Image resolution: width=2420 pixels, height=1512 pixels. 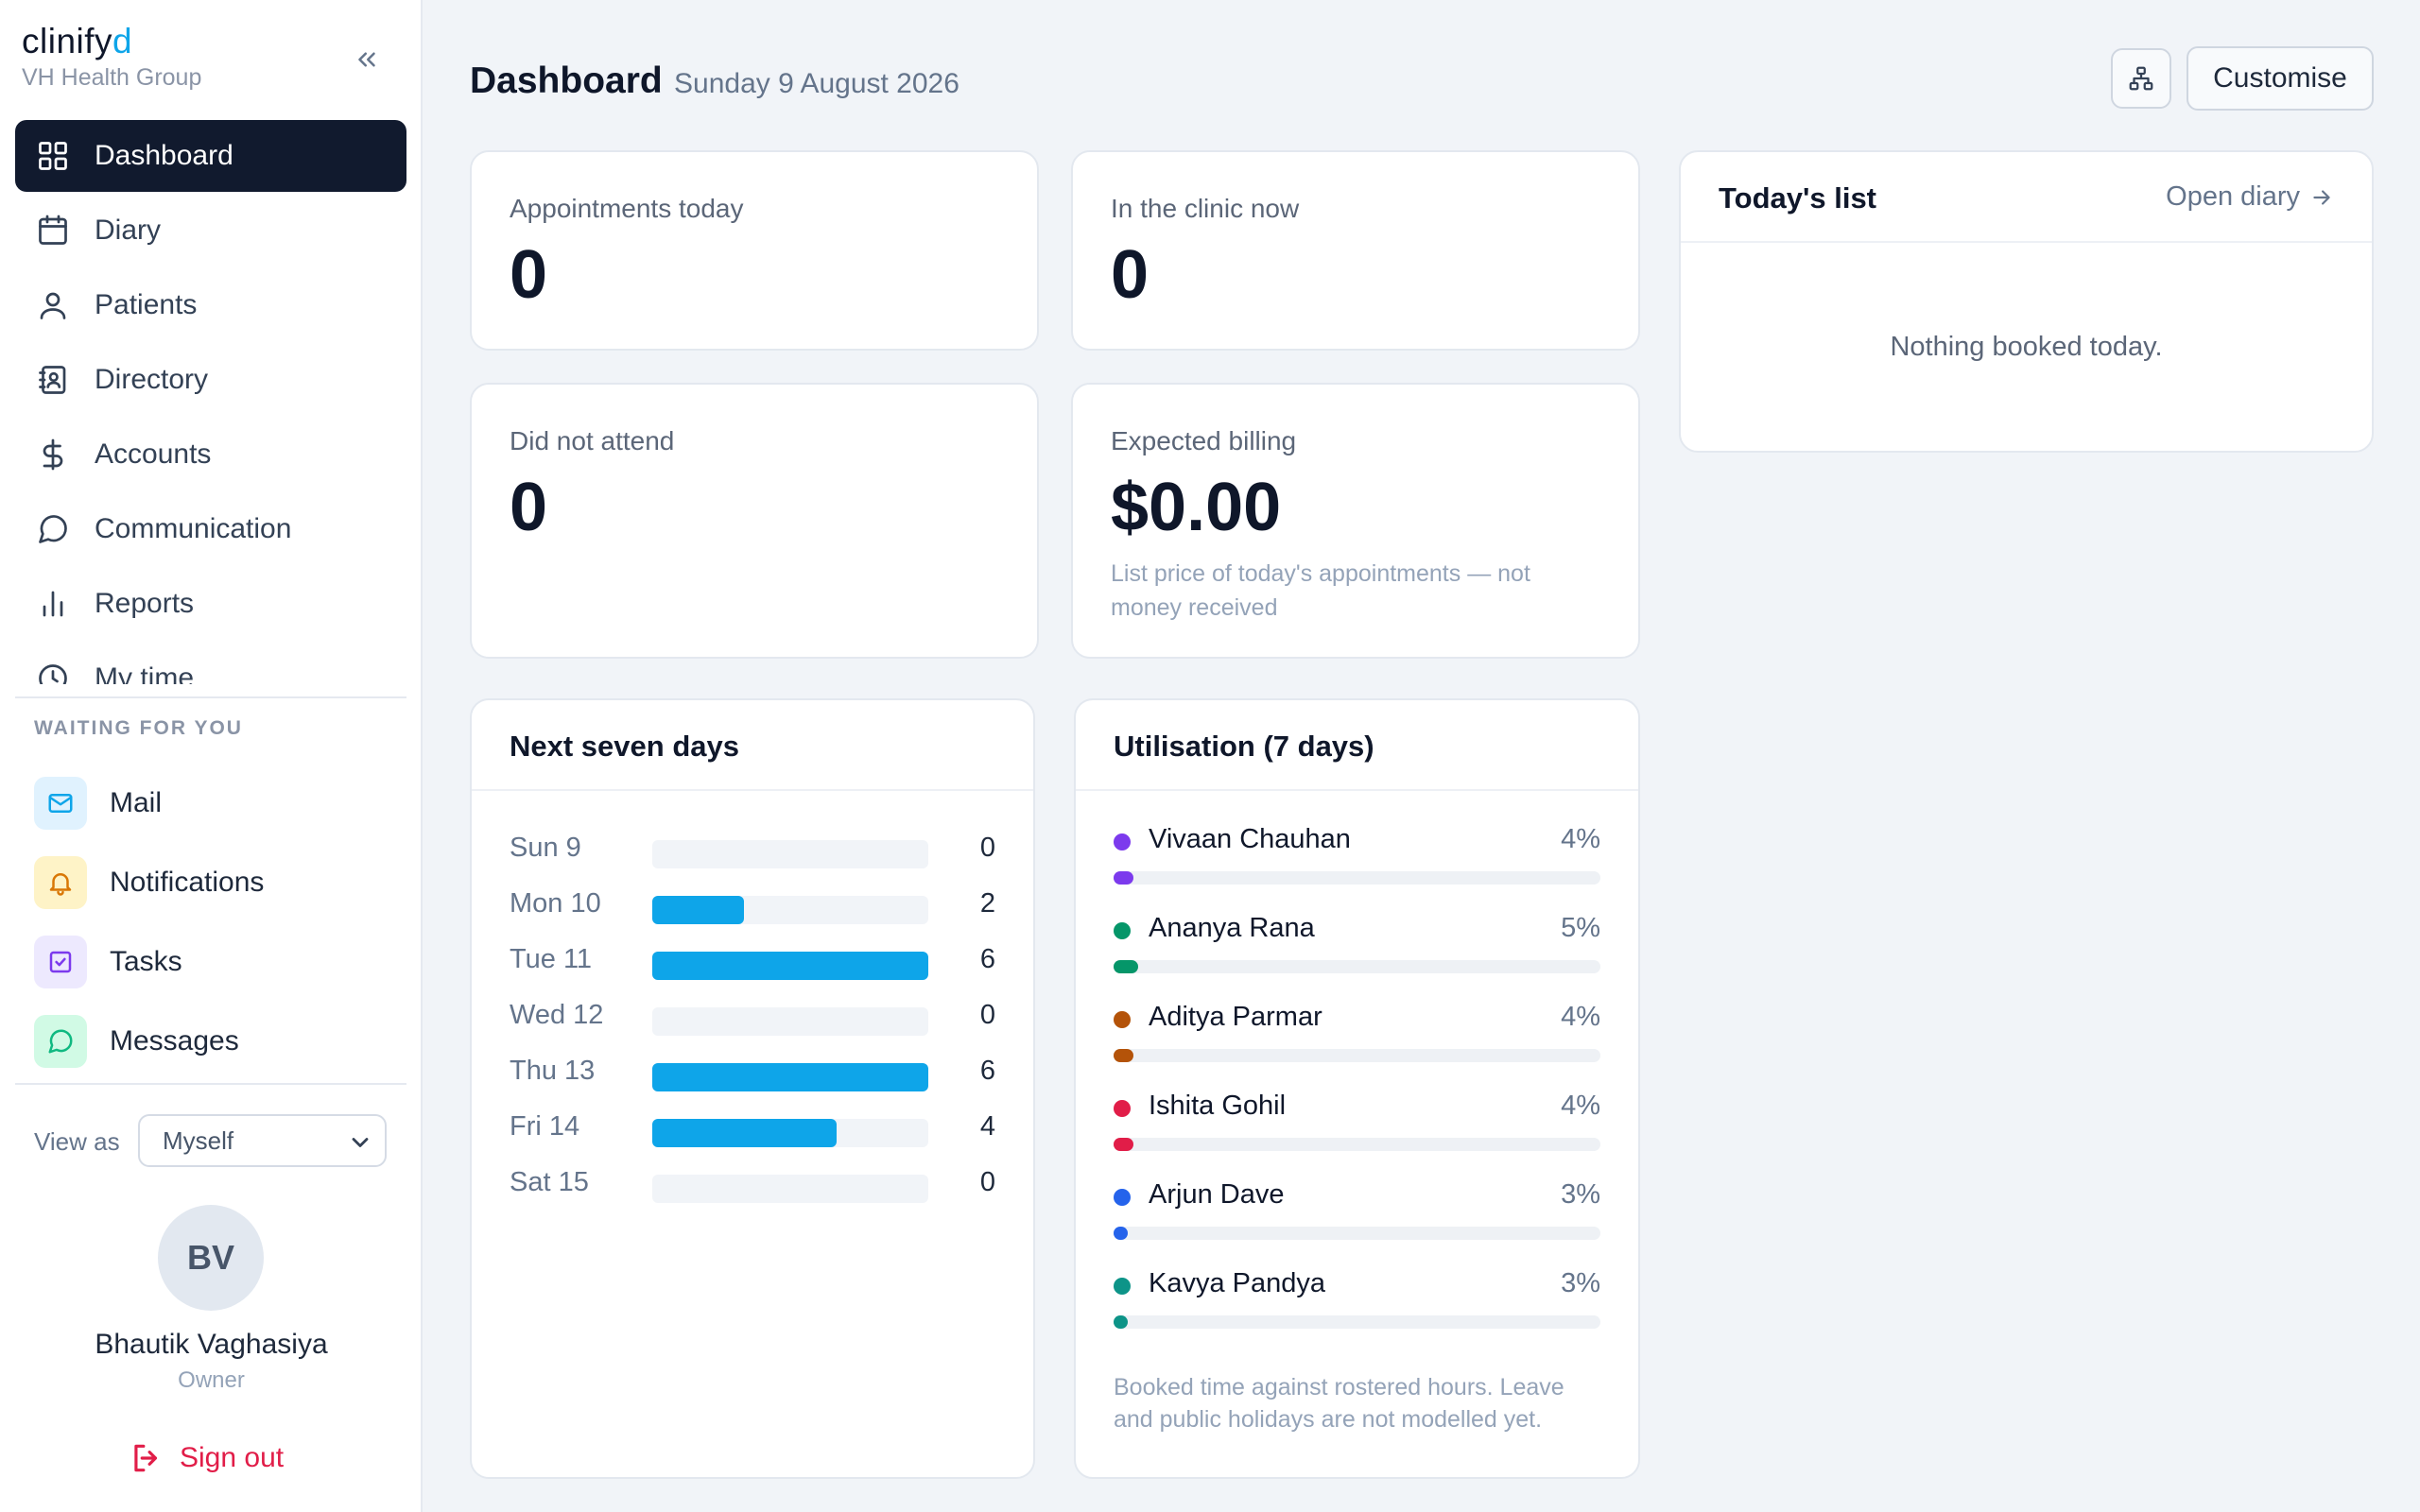 I want to click on day-row: Sun 9 0, so click(x=753, y=851).